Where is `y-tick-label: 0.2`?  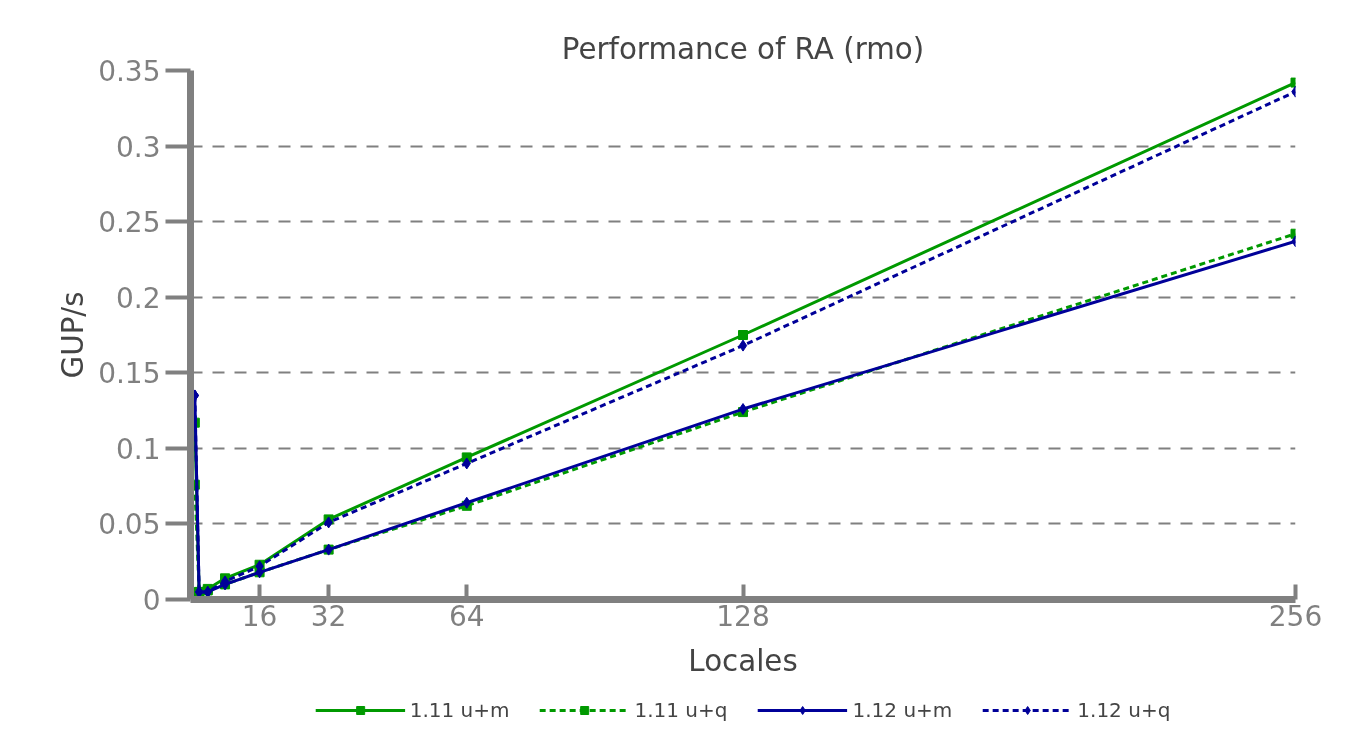 y-tick-label: 0.2 is located at coordinates (138, 298).